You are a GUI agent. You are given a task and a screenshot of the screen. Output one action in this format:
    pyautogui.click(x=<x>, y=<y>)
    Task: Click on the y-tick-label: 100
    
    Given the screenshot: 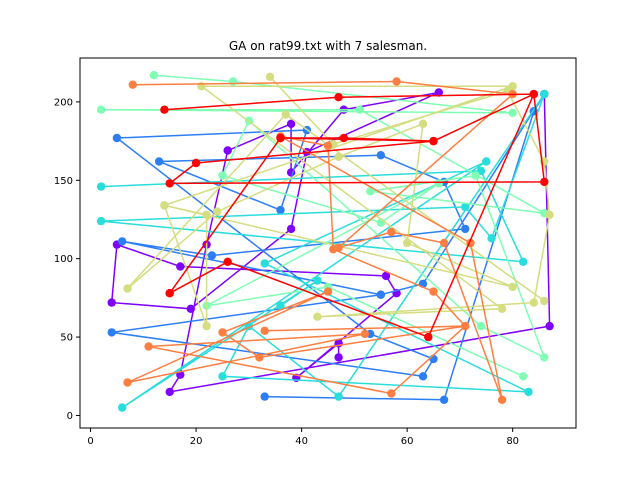 What is the action you would take?
    pyautogui.click(x=63, y=259)
    